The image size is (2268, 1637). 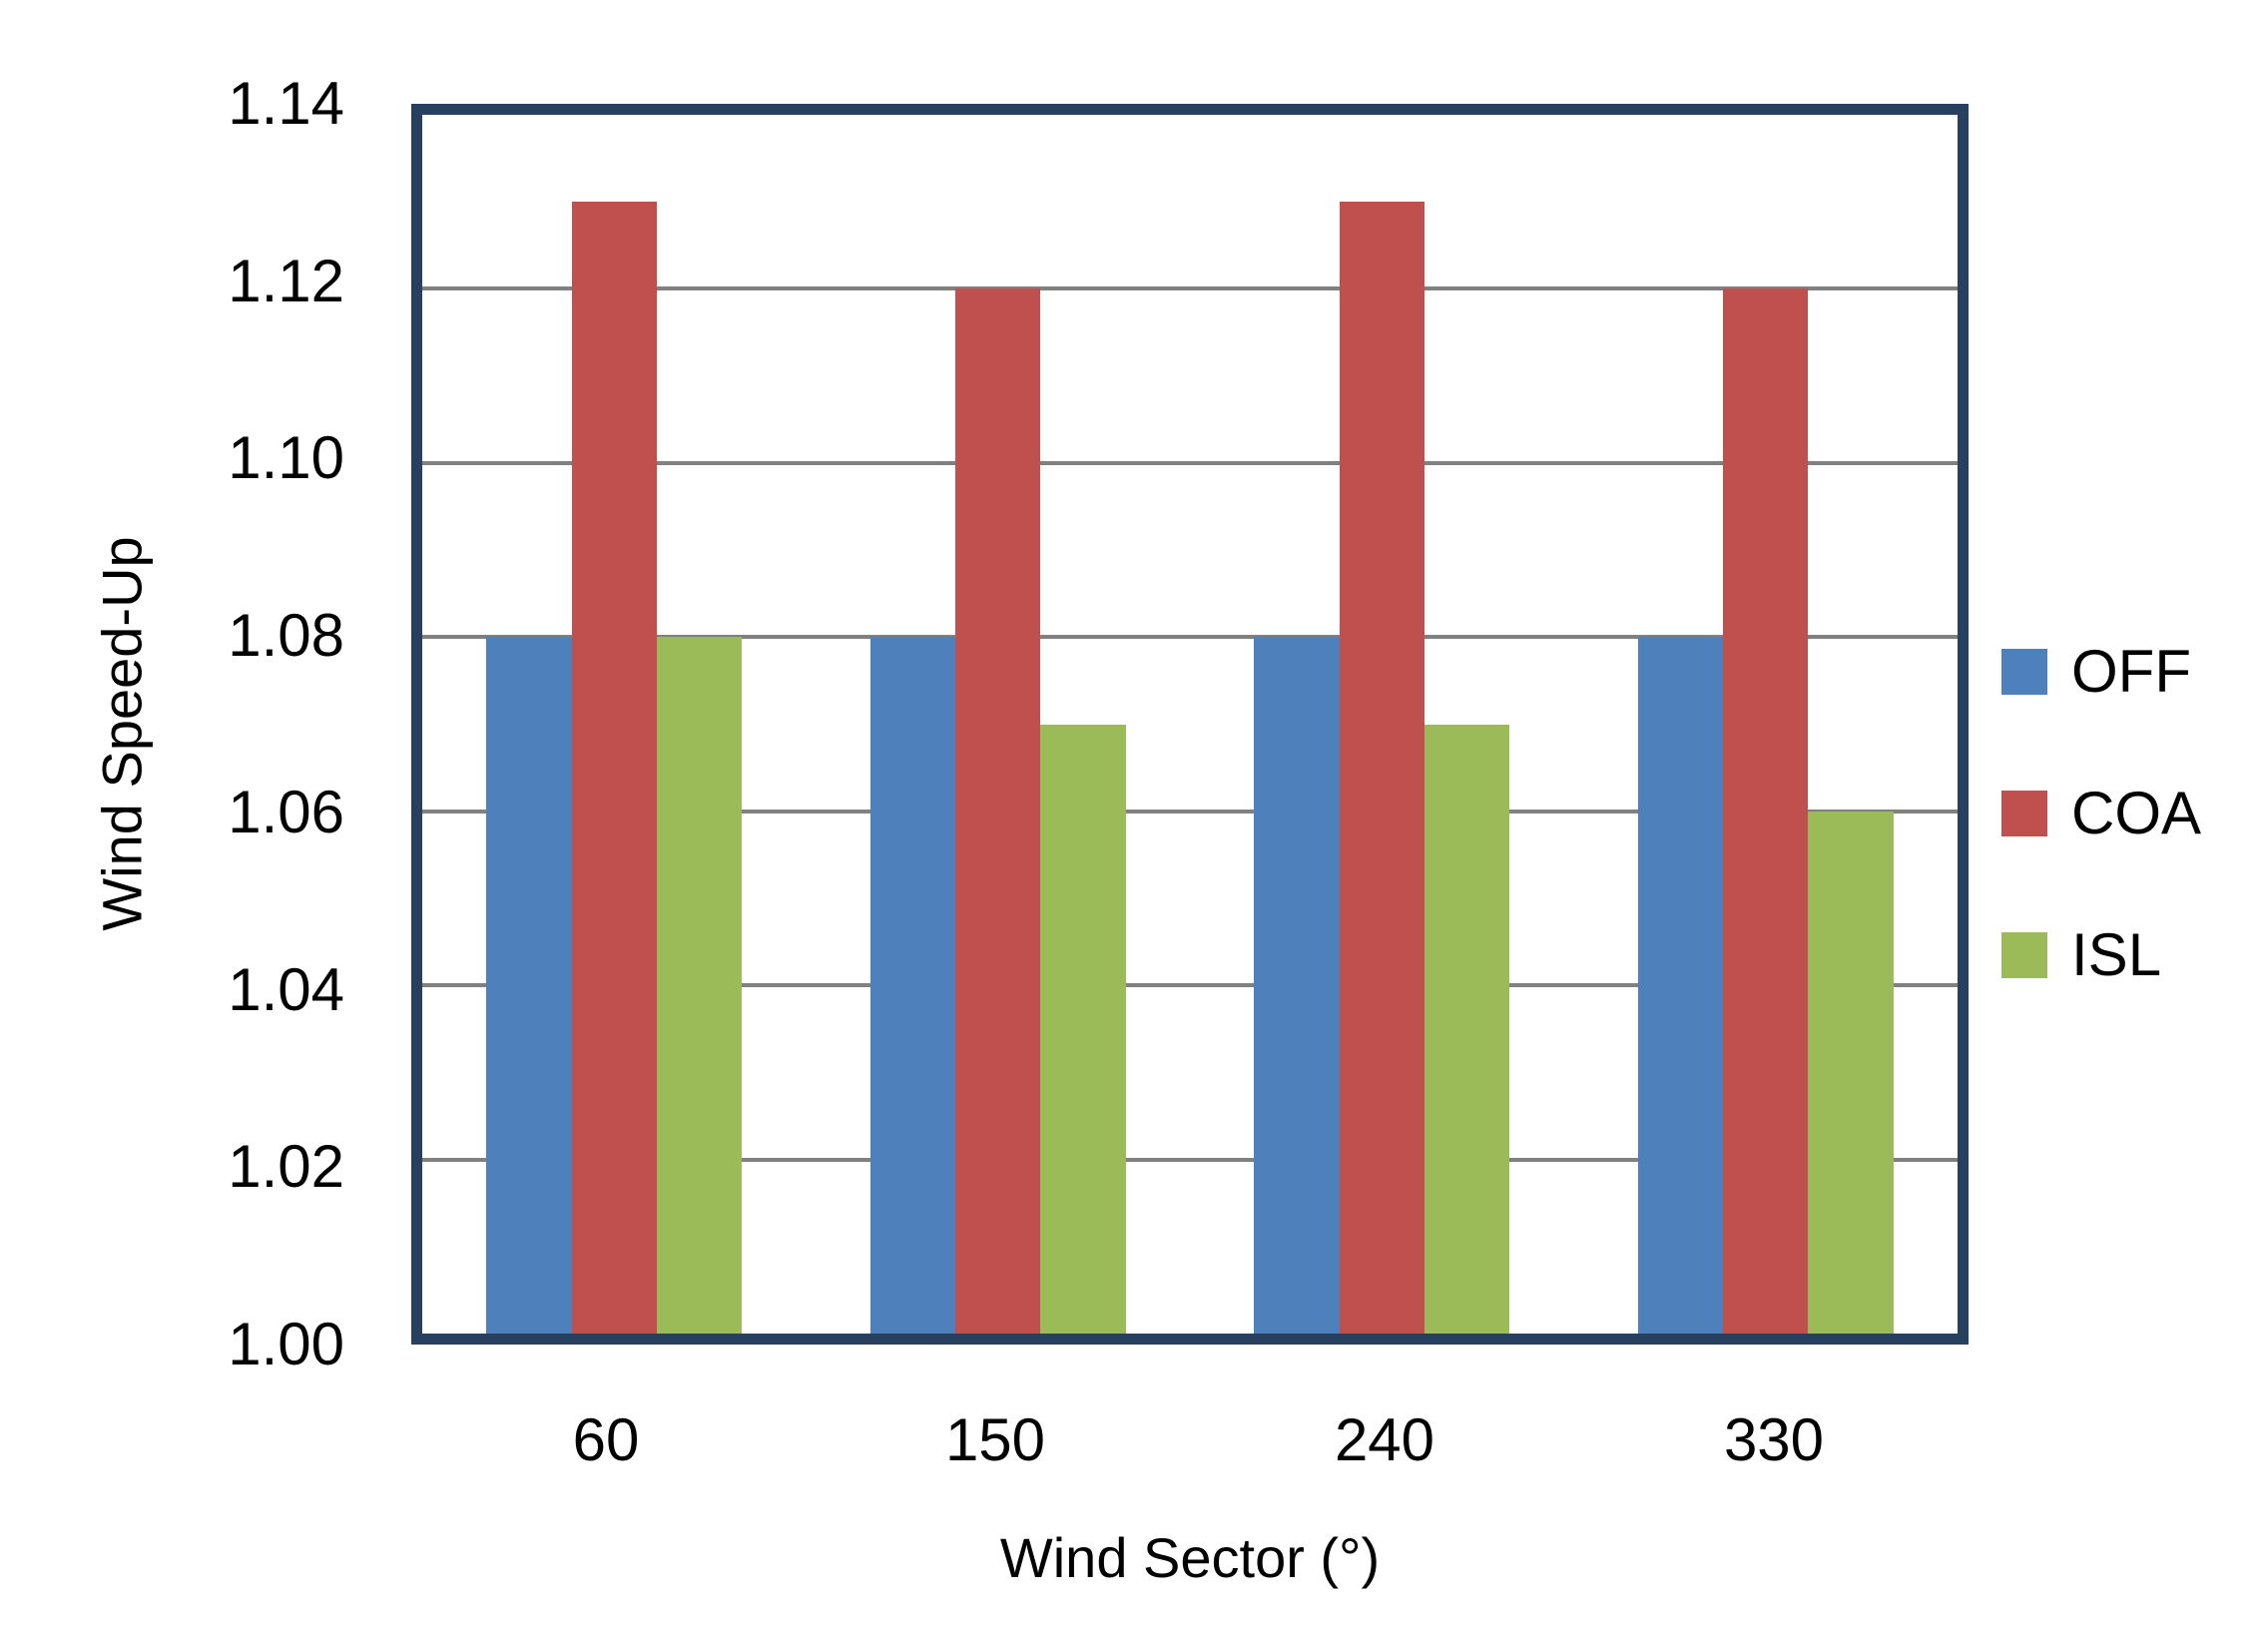 I want to click on legend: OFF COA ISL, so click(x=2131, y=818).